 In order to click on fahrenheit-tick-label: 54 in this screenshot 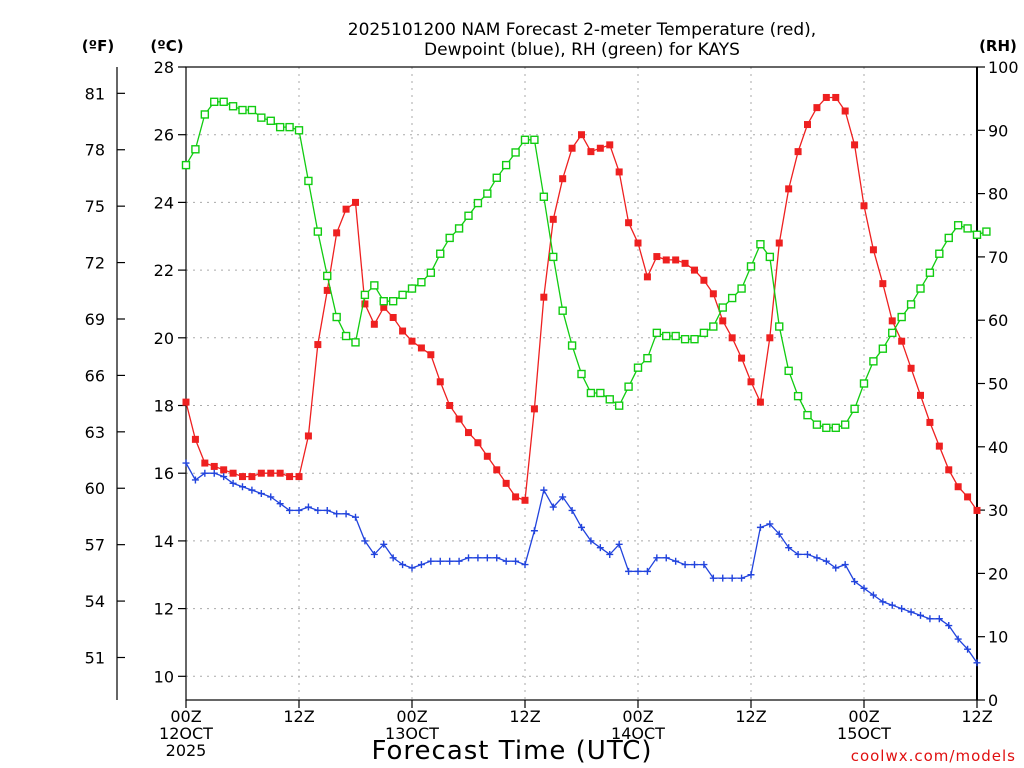, I will do `click(95, 601)`.